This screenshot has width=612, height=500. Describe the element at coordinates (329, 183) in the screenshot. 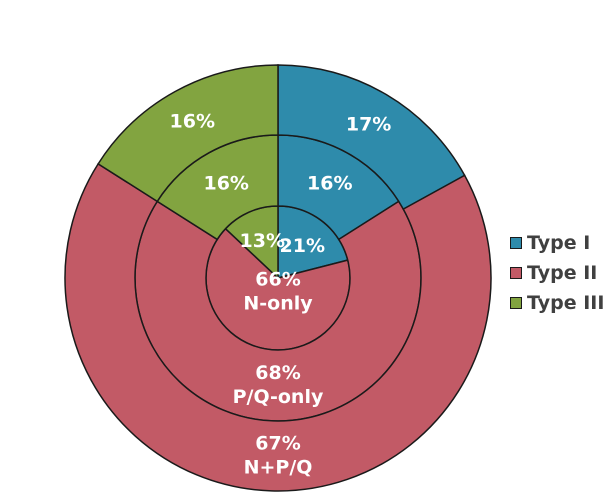

I see `label-p-q-only-type-i: 16%` at that location.